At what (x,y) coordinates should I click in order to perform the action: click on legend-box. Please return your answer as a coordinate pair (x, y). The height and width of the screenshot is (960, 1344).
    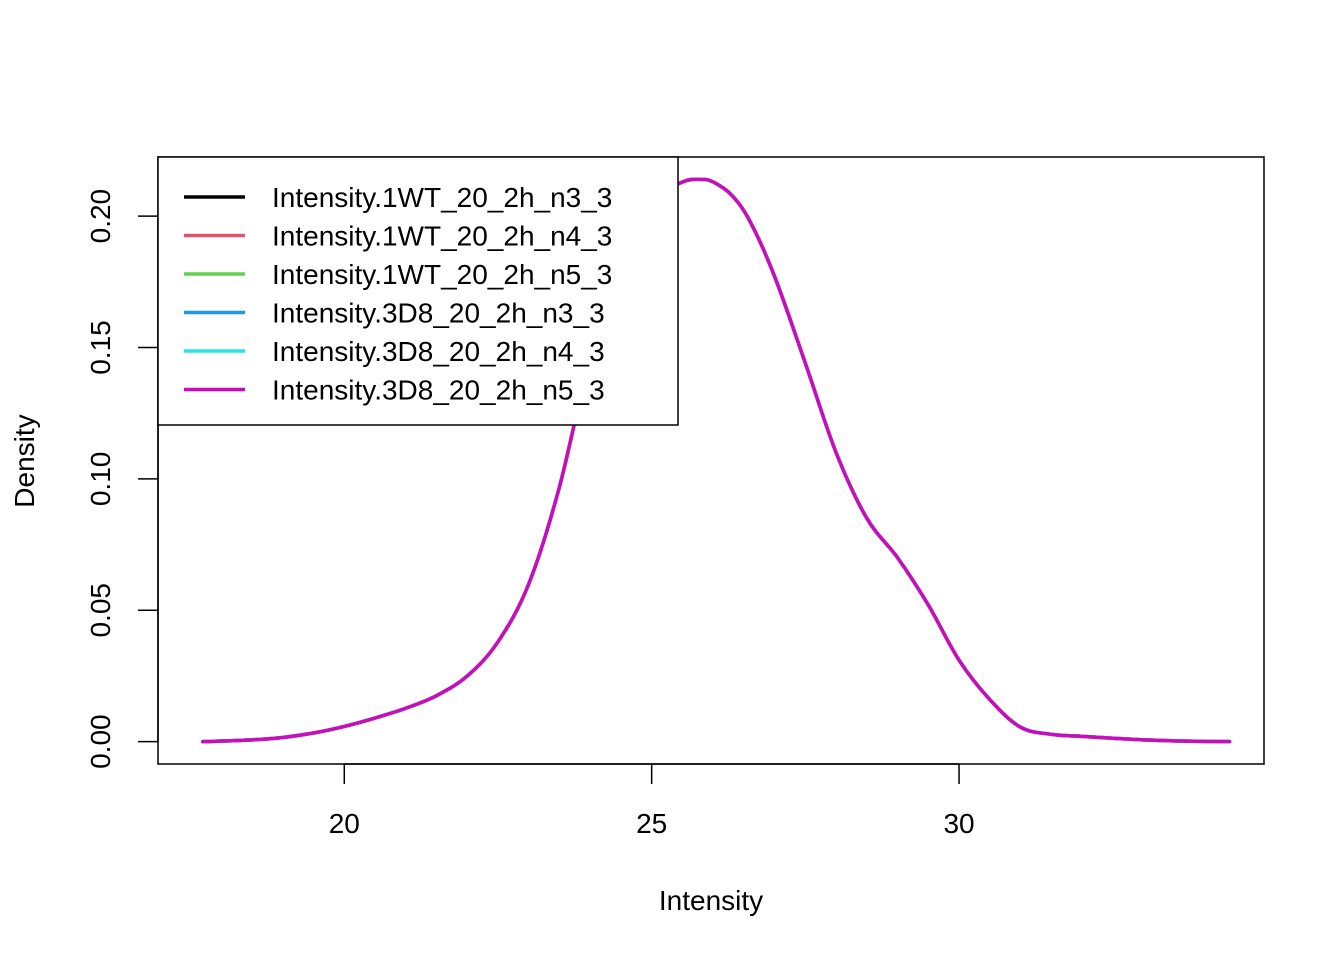
    Looking at the image, I should click on (418, 291).